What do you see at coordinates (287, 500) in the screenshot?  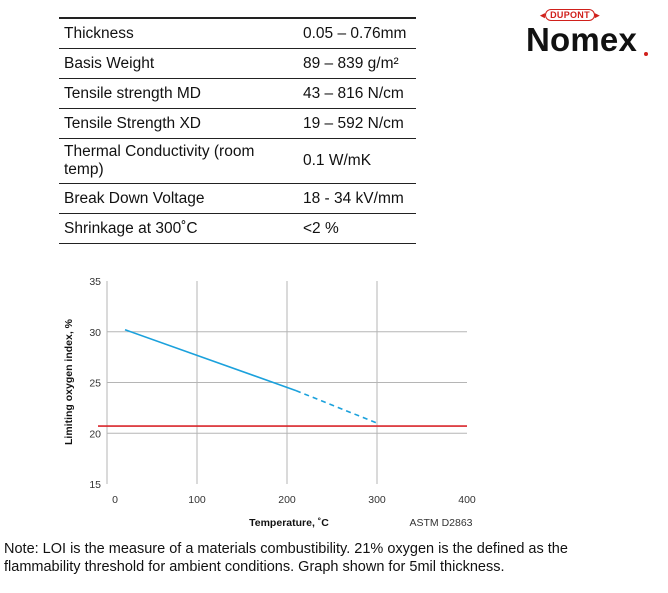 I see `x-tick-label: 200` at bounding box center [287, 500].